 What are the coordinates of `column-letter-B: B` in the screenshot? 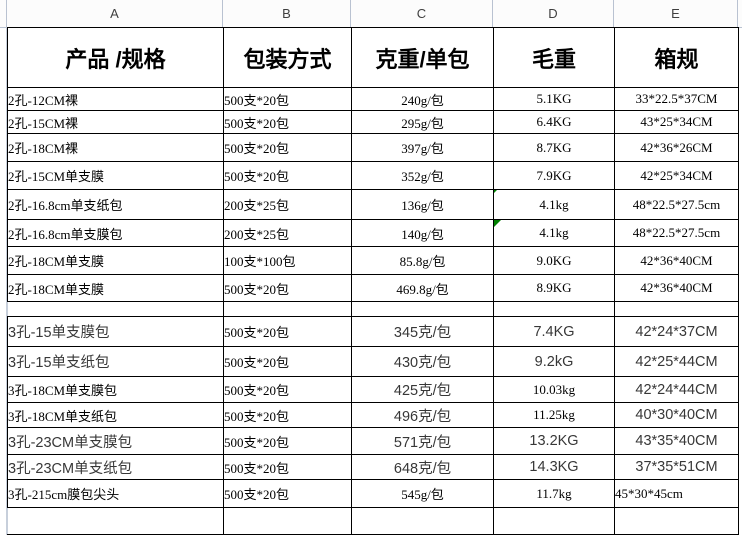 It's located at (287, 13).